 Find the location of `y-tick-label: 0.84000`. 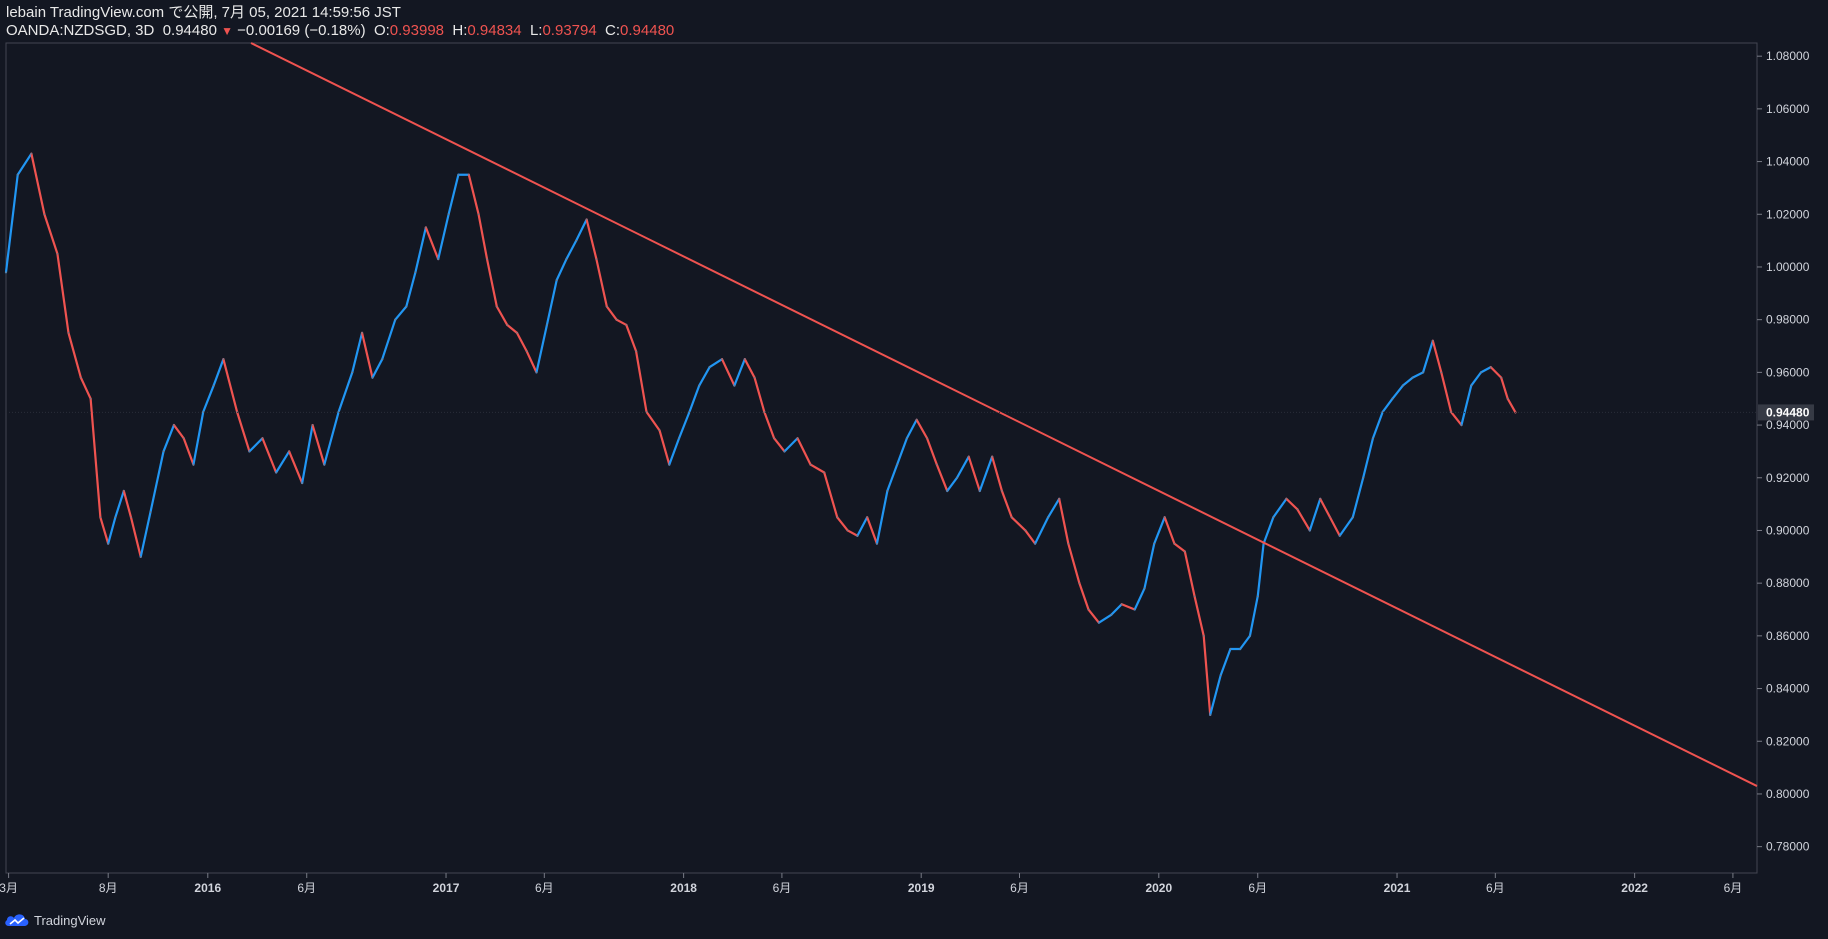

y-tick-label: 0.84000 is located at coordinates (1788, 689).